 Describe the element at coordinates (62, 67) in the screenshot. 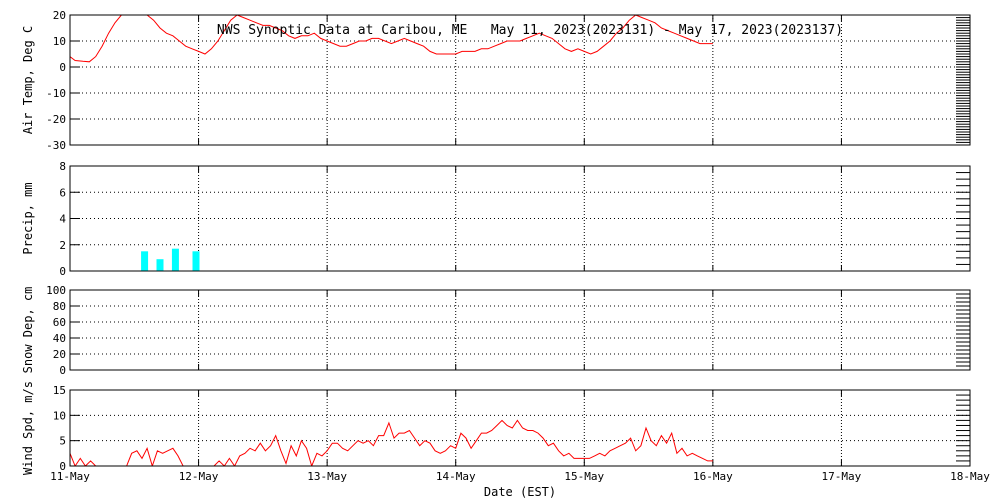

I see `panel-1-ytick-label: 0` at that location.